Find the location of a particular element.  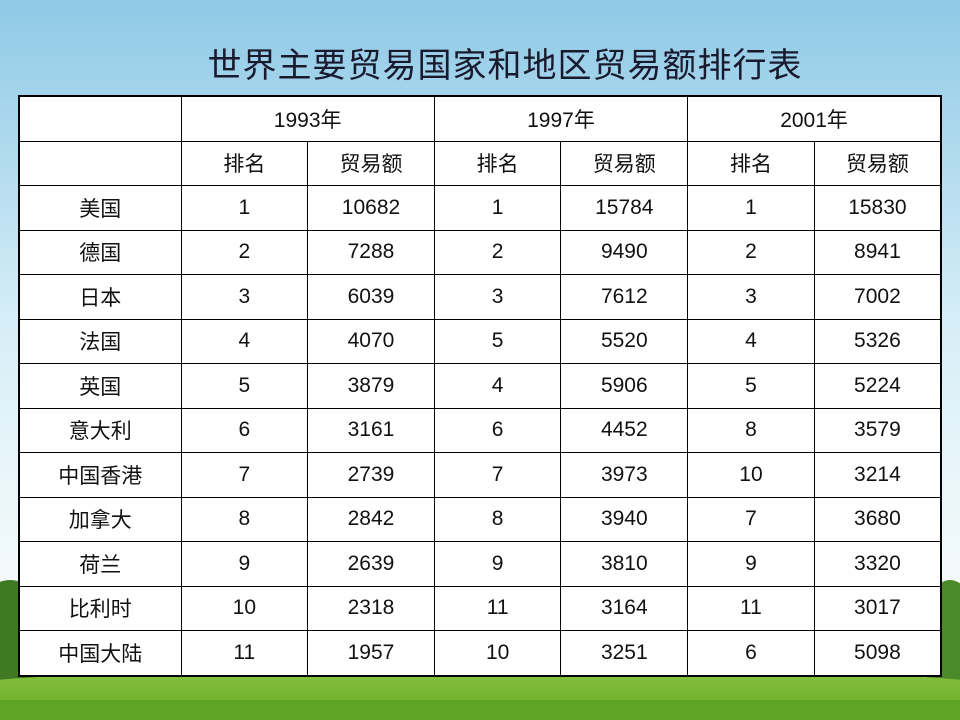

header-row: 排名 贸易额 排名 贸易额 排名 贸易额 is located at coordinates (480, 163).